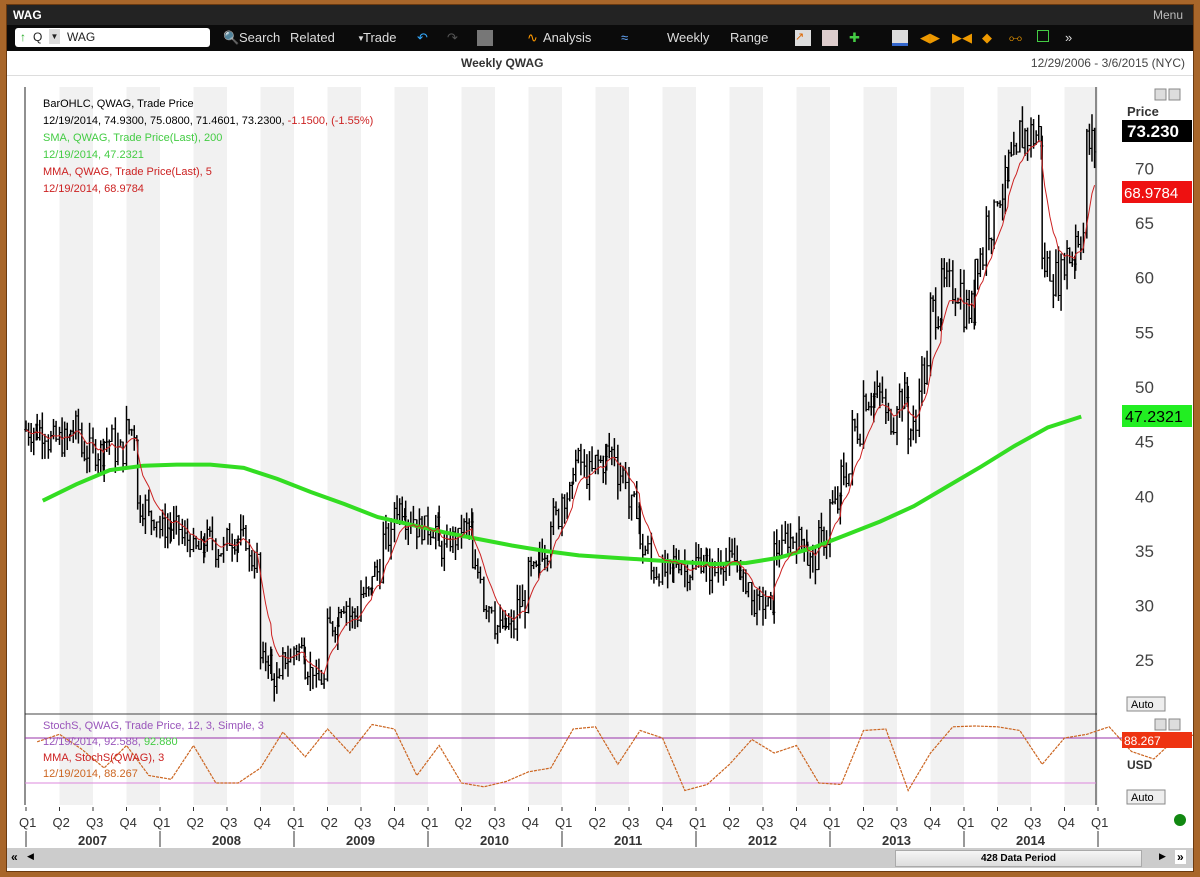 This screenshot has width=1200, height=877. I want to click on x-year-label: 2008, so click(226, 840).